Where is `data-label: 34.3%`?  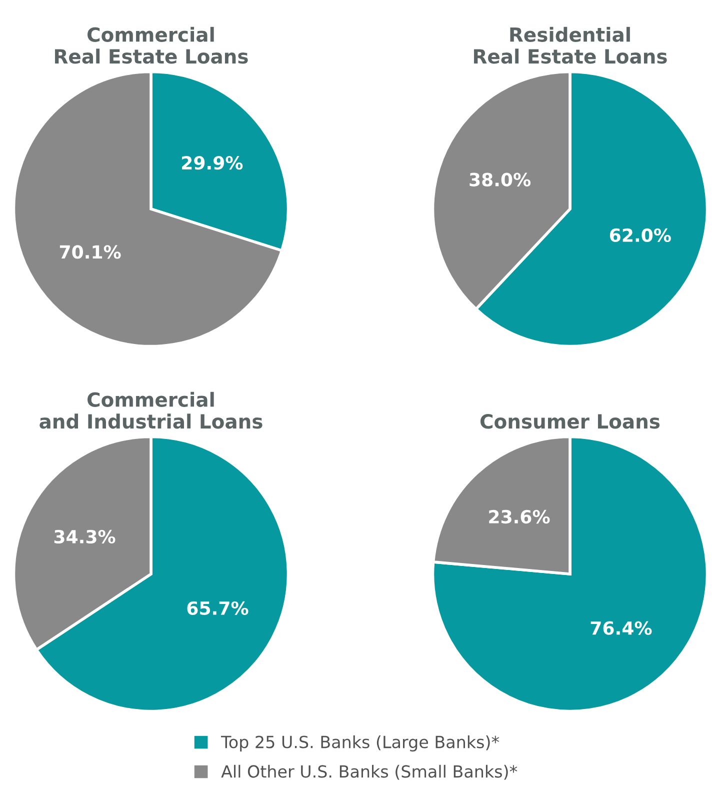 data-label: 34.3% is located at coordinates (85, 537).